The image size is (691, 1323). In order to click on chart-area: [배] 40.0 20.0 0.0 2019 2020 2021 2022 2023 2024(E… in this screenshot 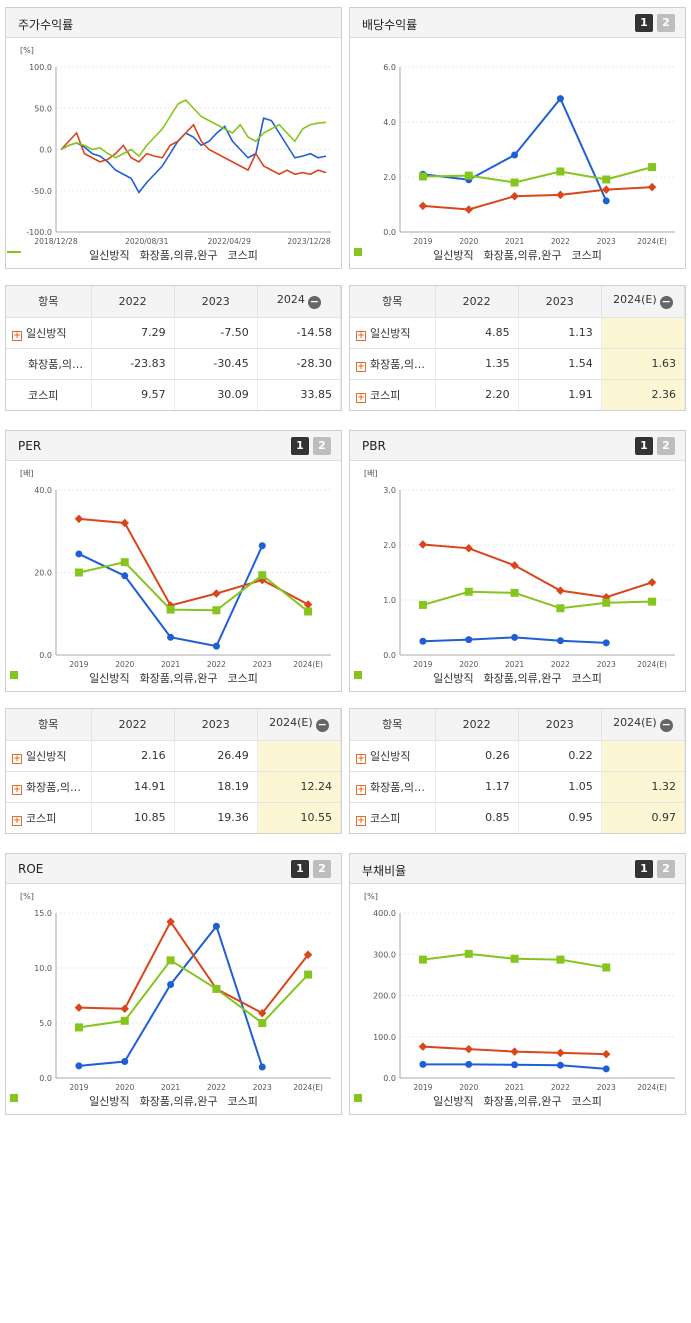, I will do `click(173, 577)`.